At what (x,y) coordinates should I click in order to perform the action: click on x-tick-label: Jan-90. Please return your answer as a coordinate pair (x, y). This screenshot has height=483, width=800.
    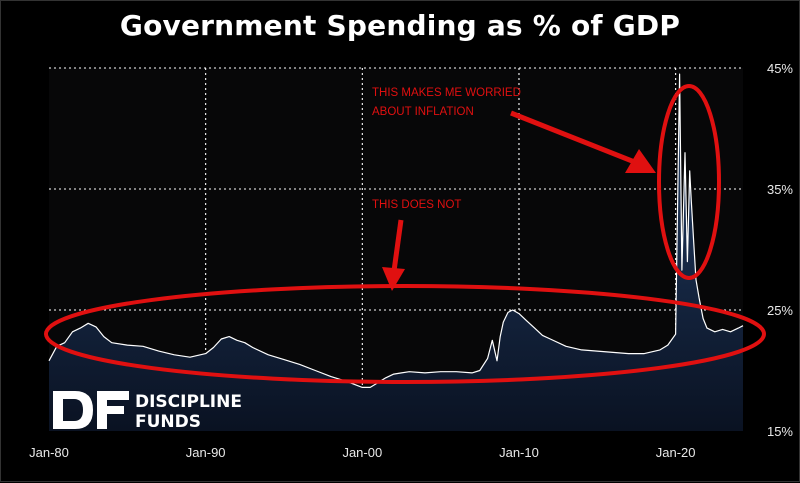
    Looking at the image, I should click on (206, 452).